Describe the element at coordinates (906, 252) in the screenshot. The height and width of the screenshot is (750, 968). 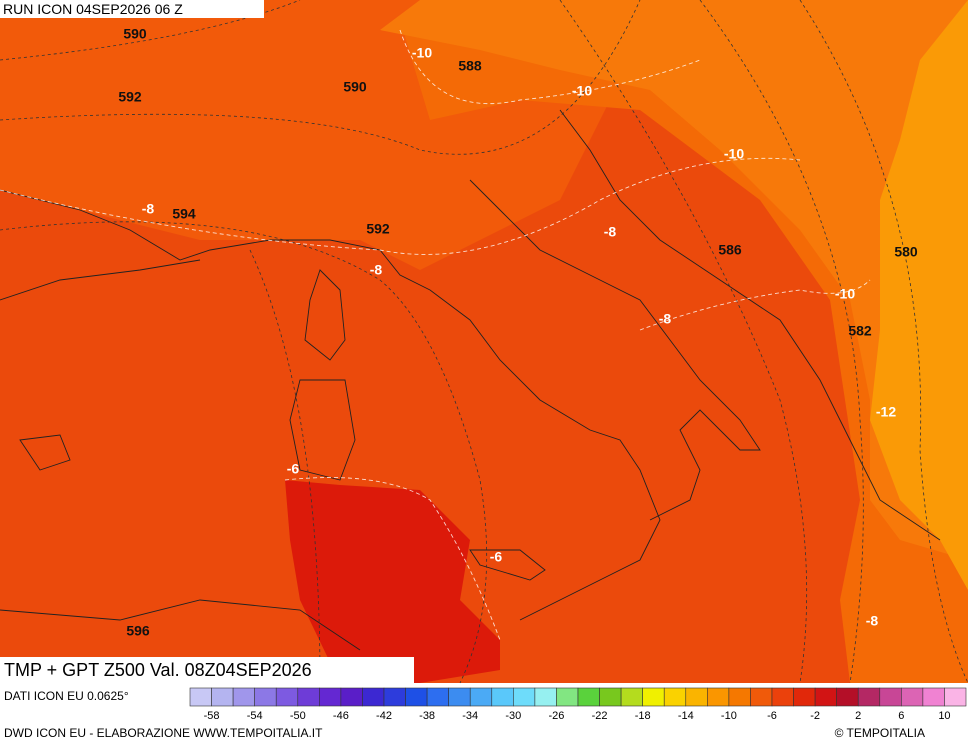
I see `contour-label: 580` at that location.